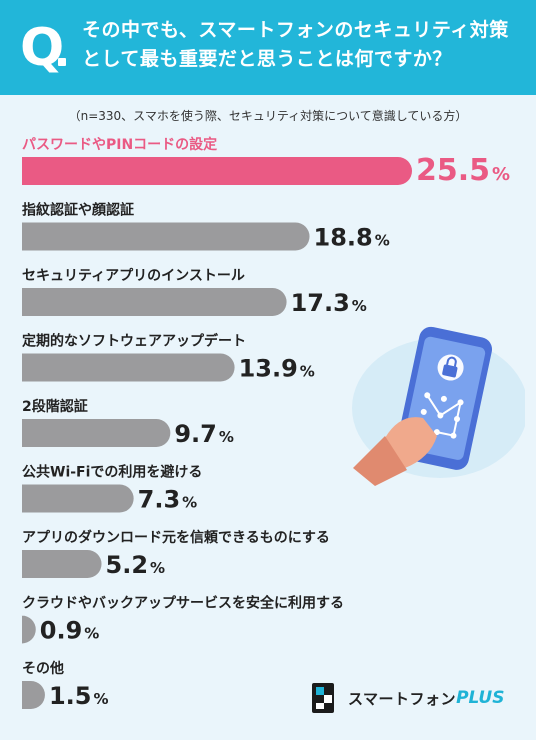 The height and width of the screenshot is (740, 536). What do you see at coordinates (343, 238) in the screenshot?
I see `value-label: 18.8` at bounding box center [343, 238].